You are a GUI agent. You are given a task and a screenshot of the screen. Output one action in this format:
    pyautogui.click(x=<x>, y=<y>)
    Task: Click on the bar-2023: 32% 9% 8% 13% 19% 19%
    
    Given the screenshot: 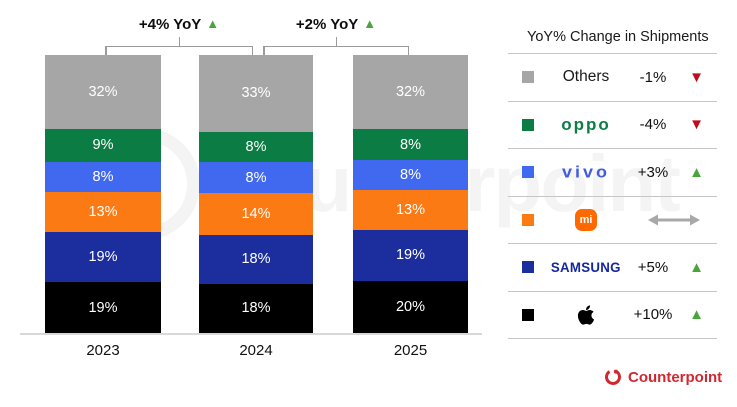 What is the action you would take?
    pyautogui.click(x=103, y=194)
    